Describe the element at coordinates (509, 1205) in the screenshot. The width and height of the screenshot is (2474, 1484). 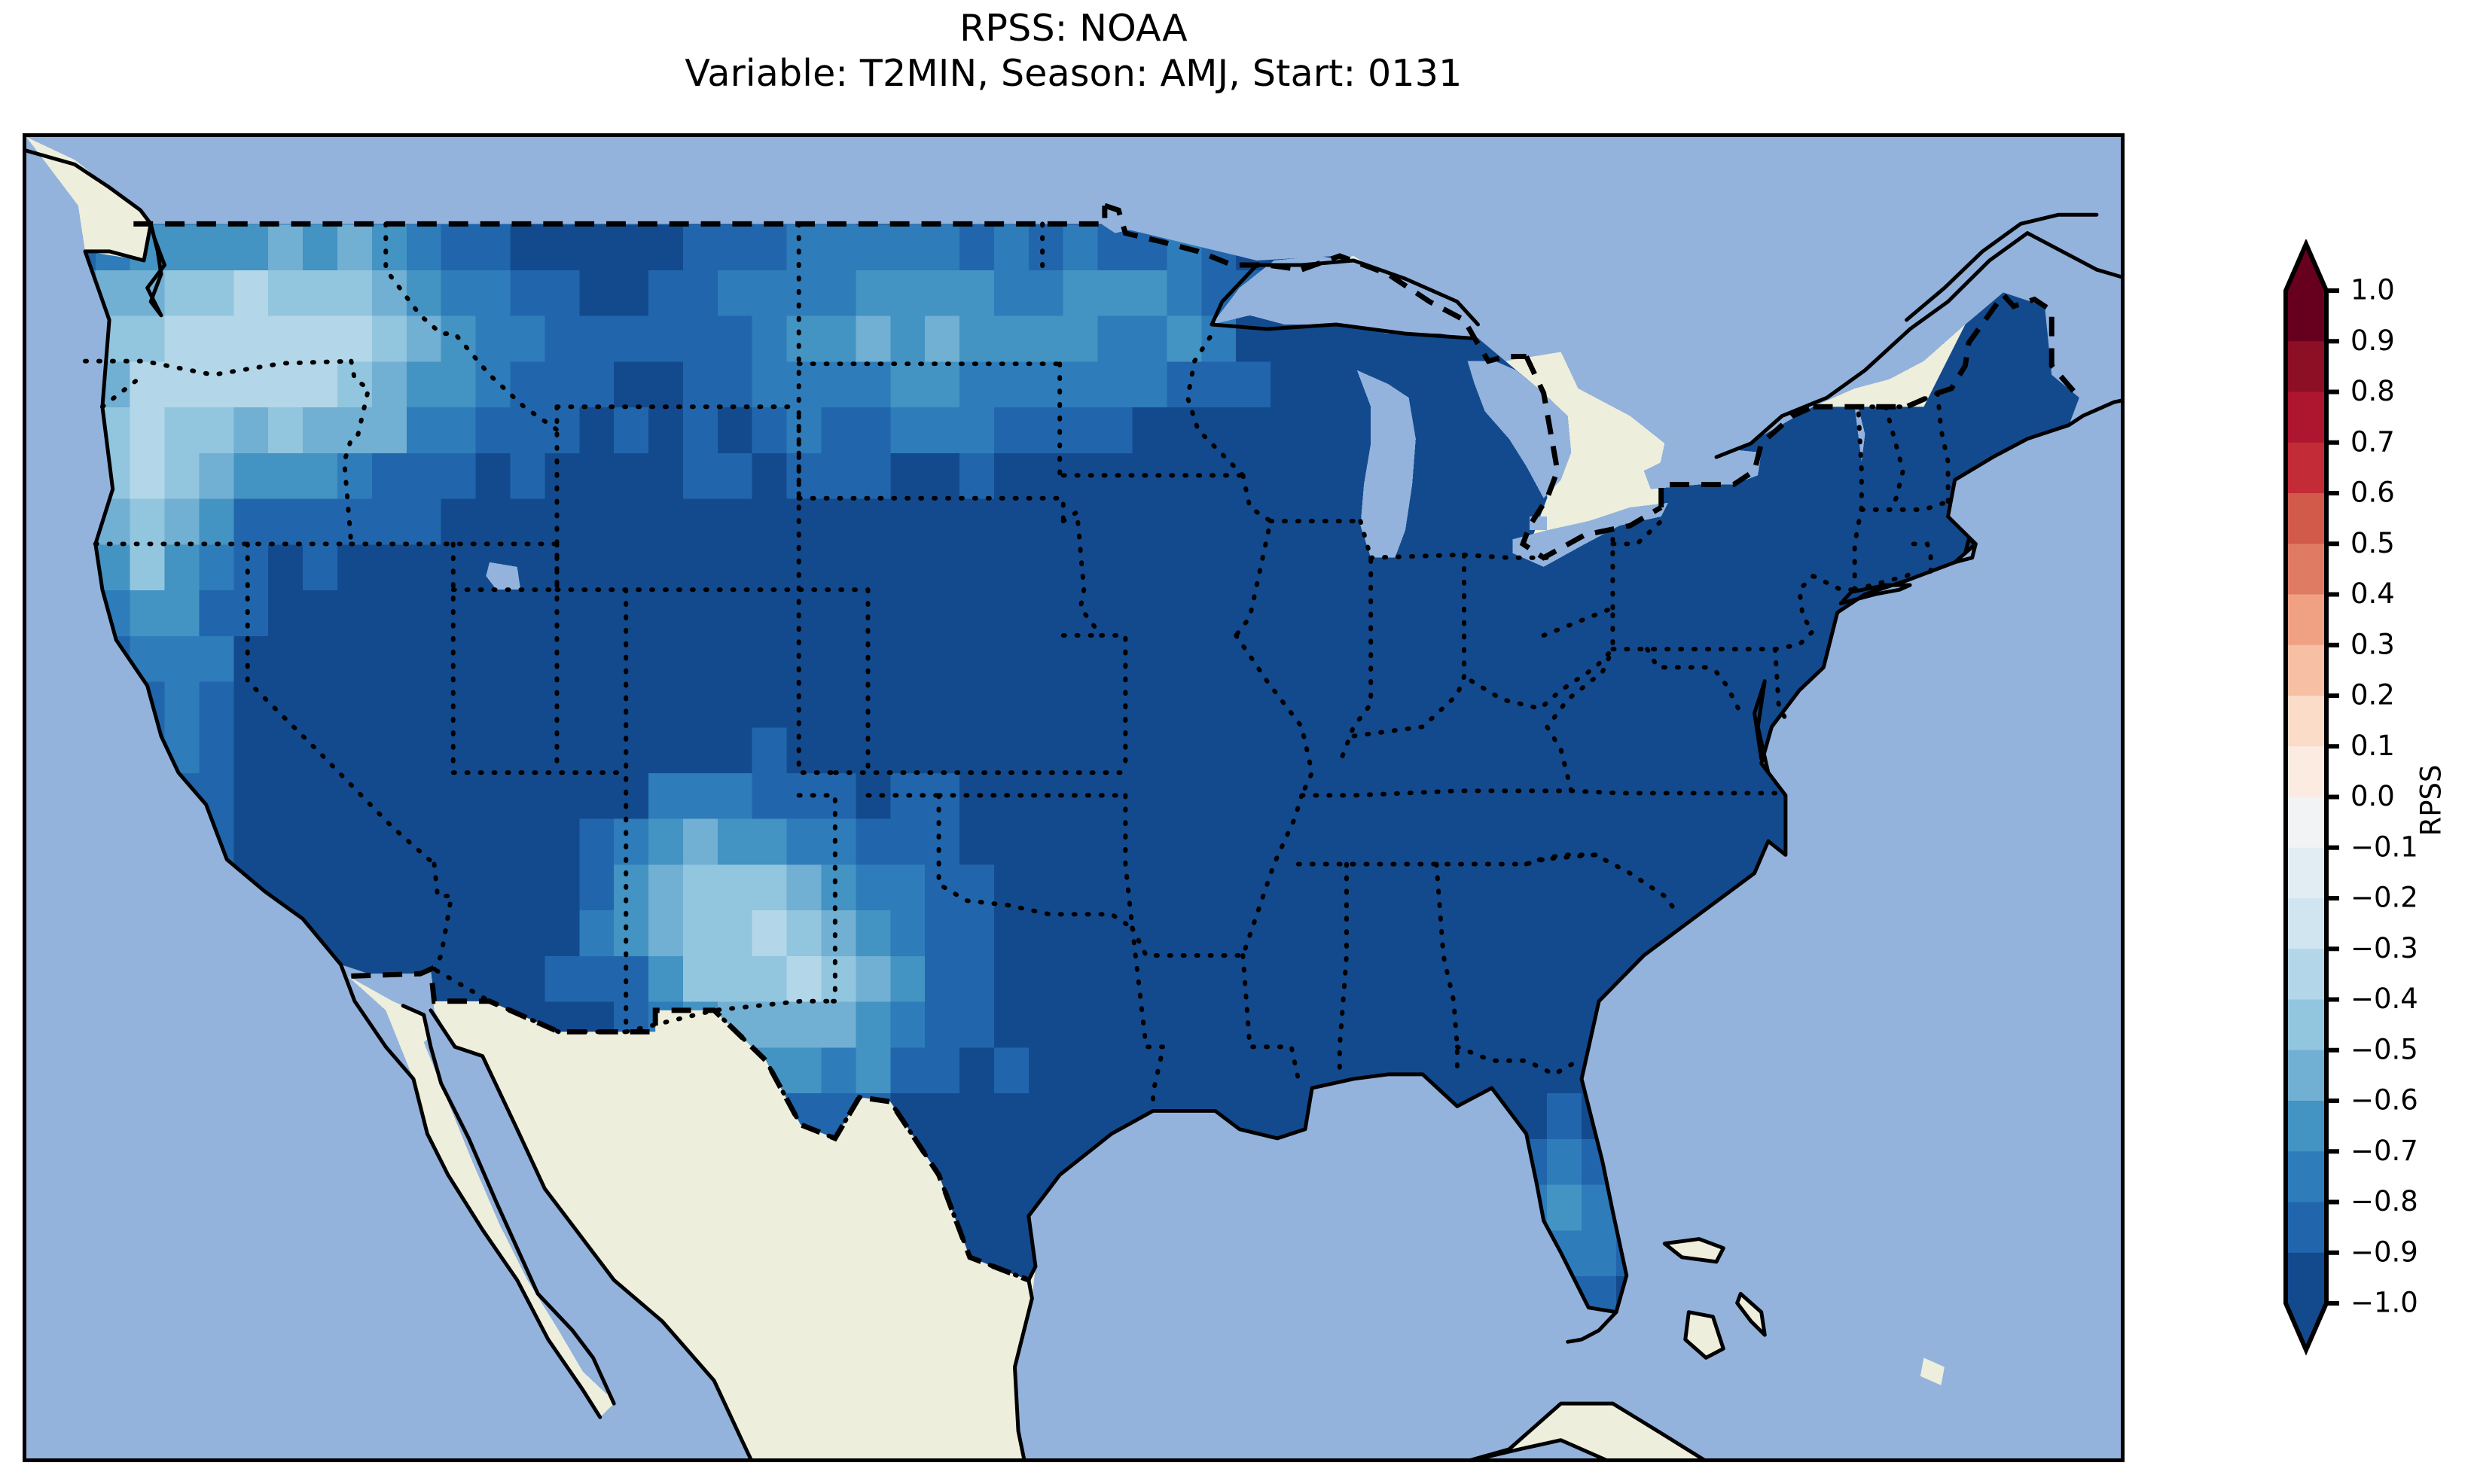
I see `coastline-gulf-california-east` at that location.